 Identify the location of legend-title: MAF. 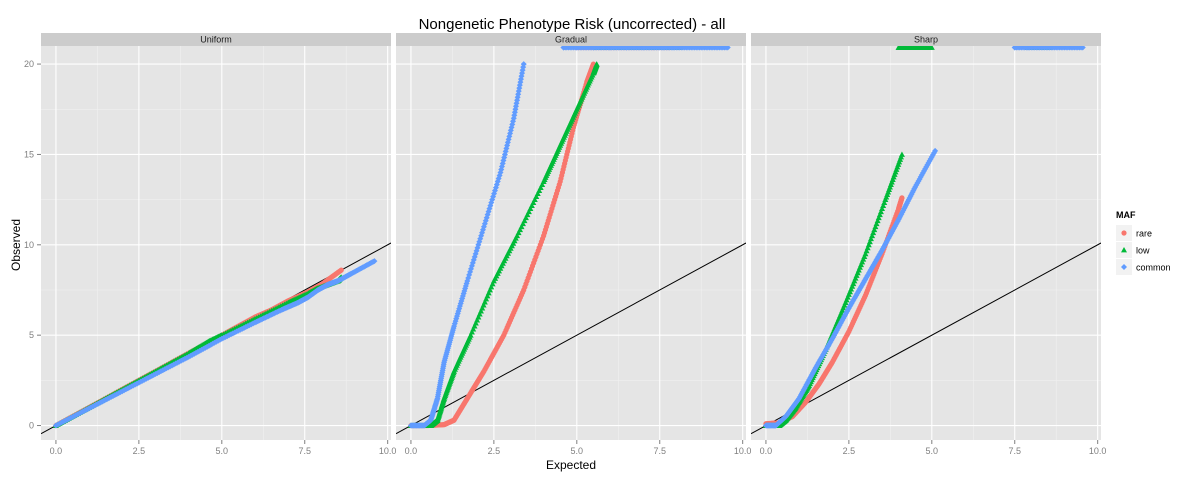
(1126, 215).